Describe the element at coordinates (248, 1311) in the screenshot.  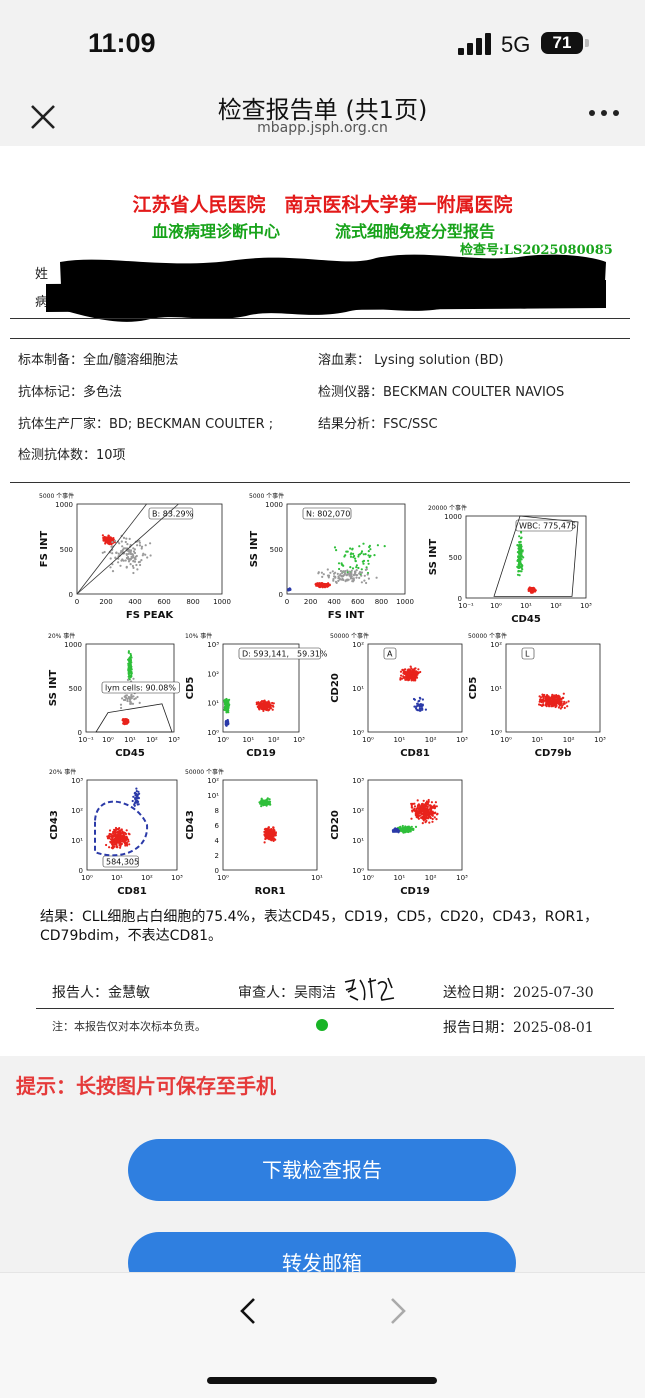
I see `back-arrow-icon` at that location.